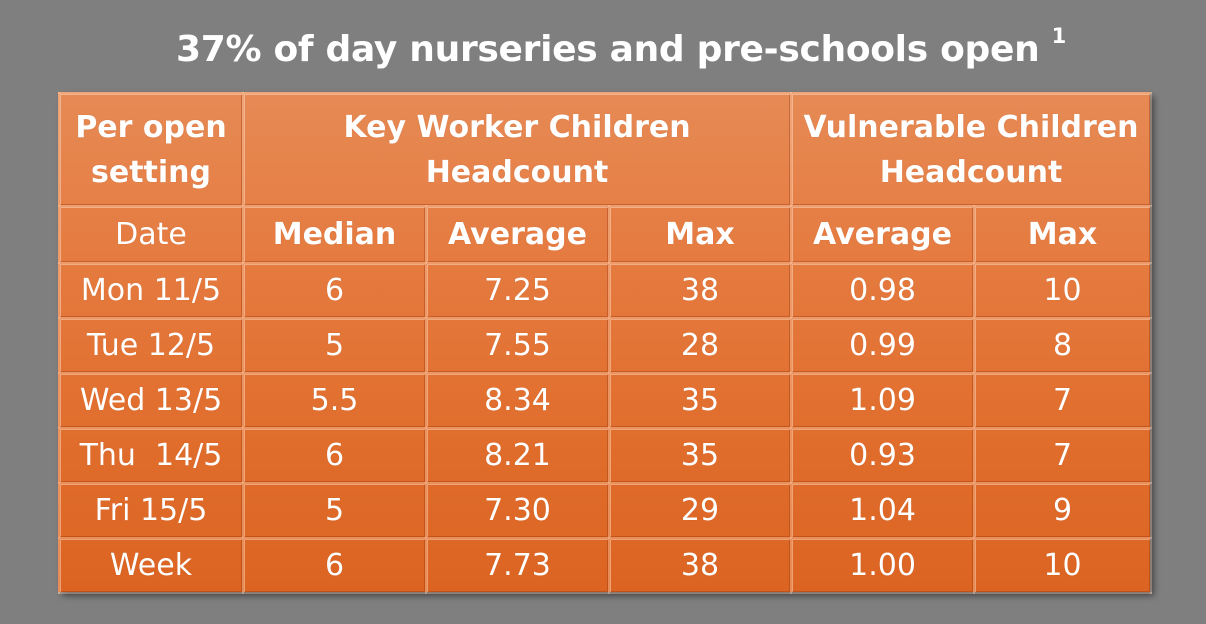 The height and width of the screenshot is (624, 1206). Describe the element at coordinates (151, 455) in the screenshot. I see `cell-date: Thu 14/5` at that location.